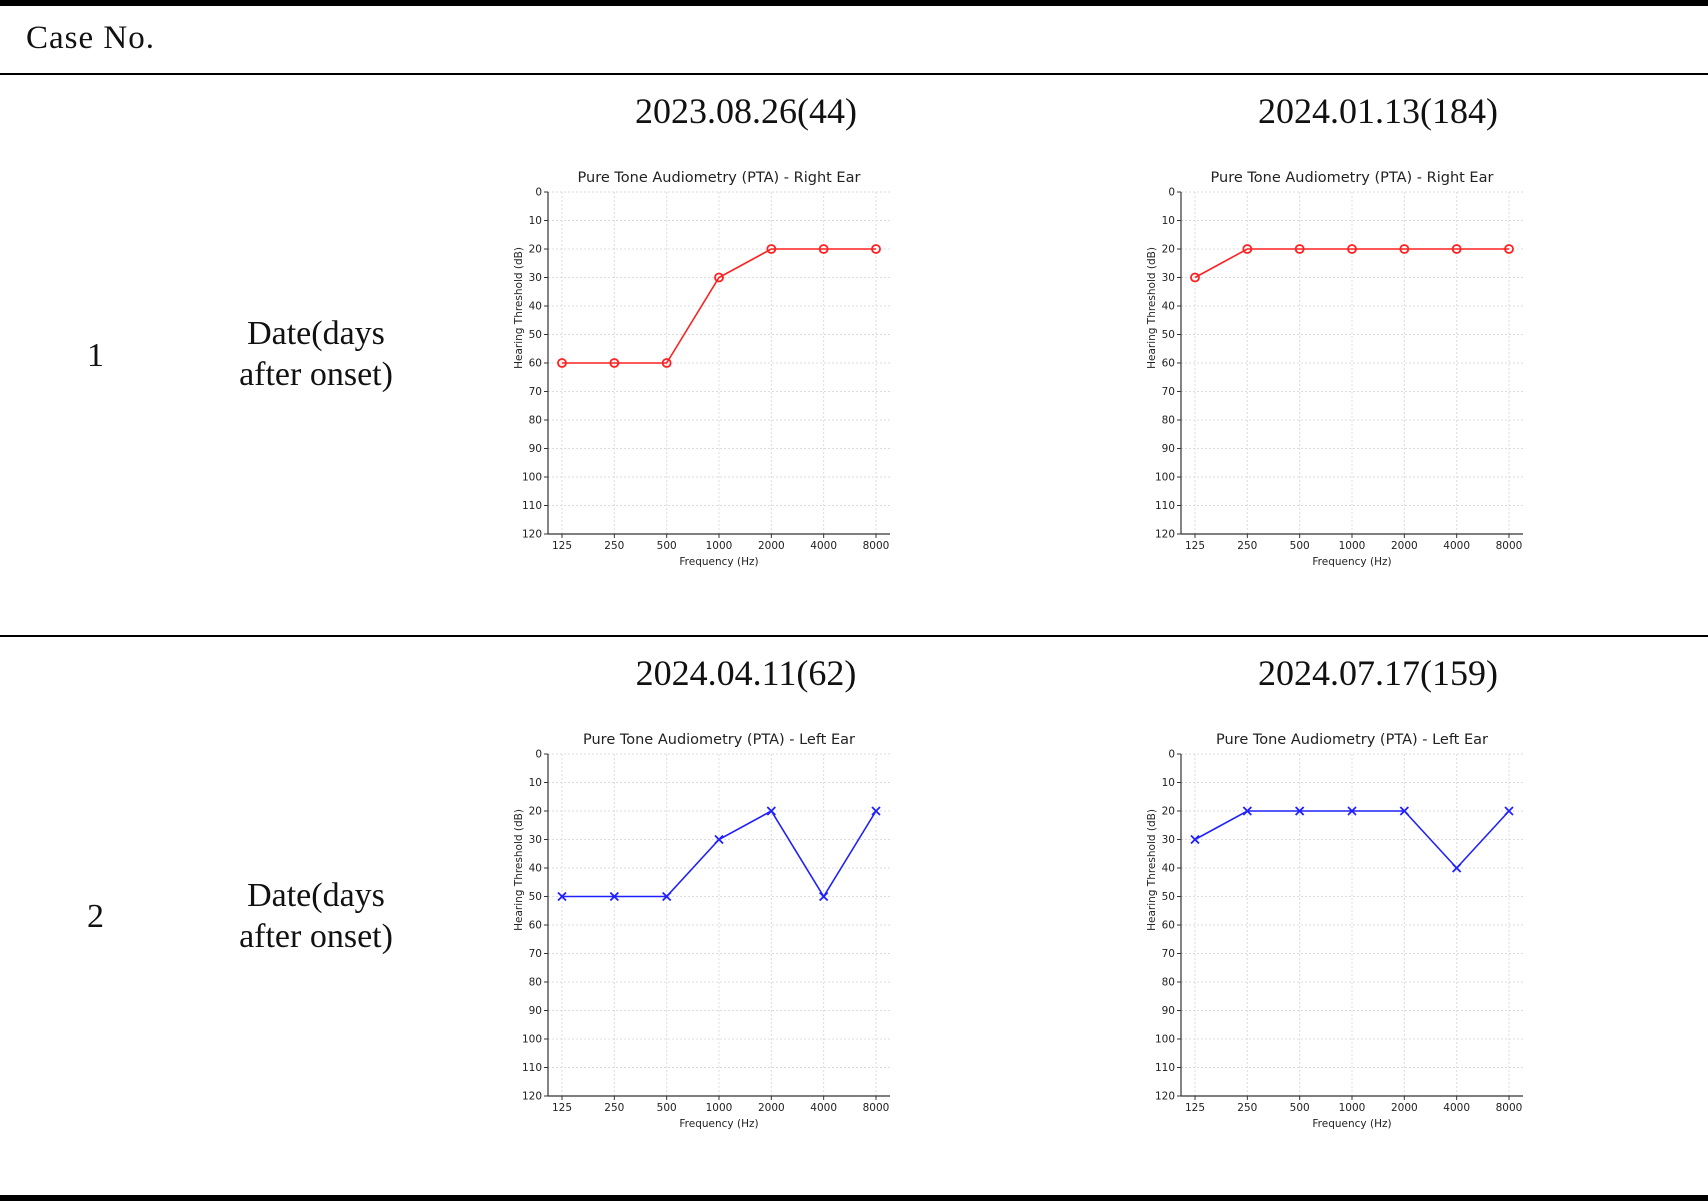 This screenshot has height=1201, width=1708. Describe the element at coordinates (854, 1198) in the screenshot. I see `bottom-rule` at that location.